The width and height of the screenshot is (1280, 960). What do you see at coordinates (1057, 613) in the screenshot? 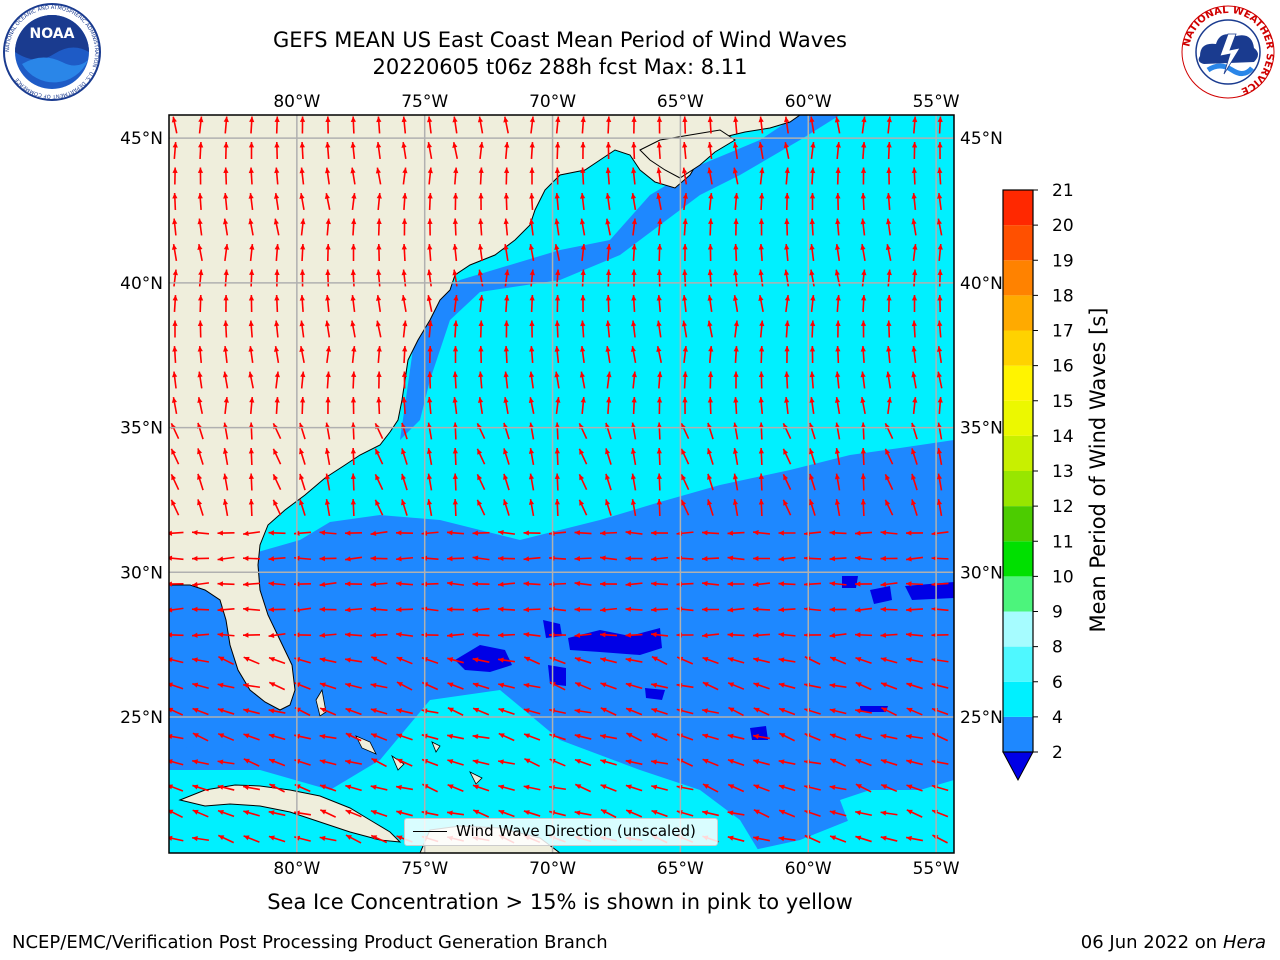
I see `colorbar-tick-label: 9` at bounding box center [1057, 613].